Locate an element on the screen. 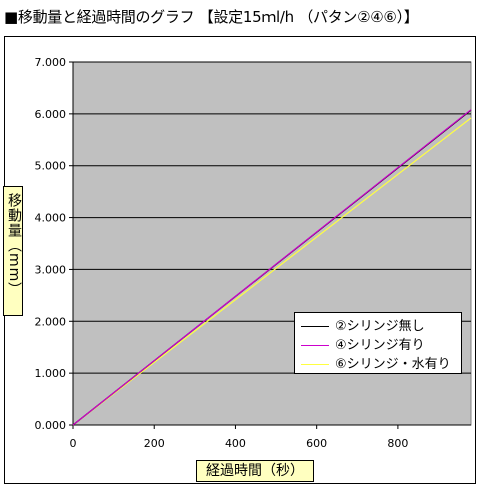 The height and width of the screenshot is (488, 480). x-axis-label-box: 経過時間（秒） is located at coordinates (255, 471).